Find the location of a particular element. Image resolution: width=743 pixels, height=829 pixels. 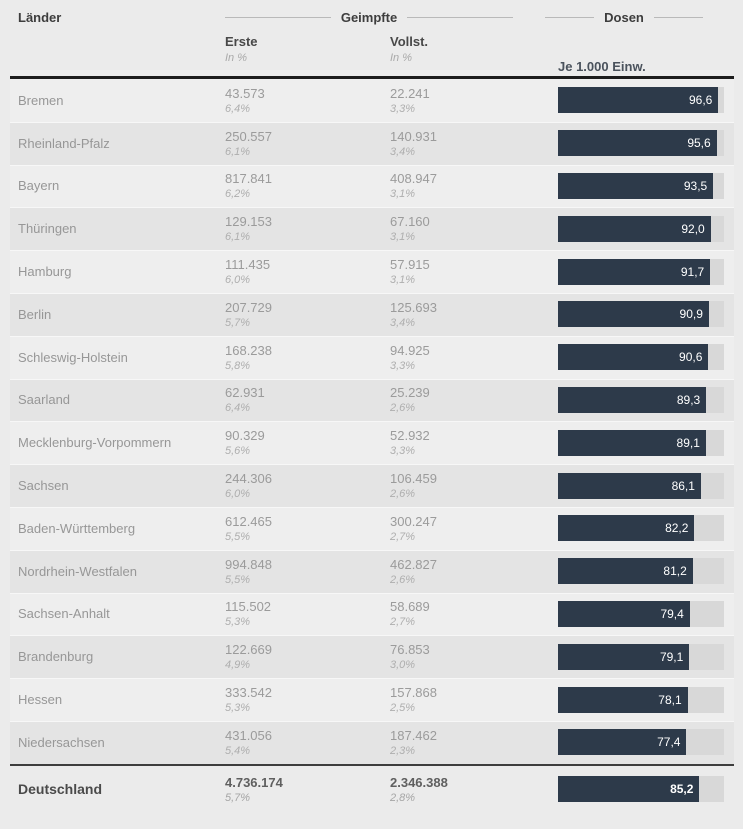

dose-value: 86,1 is located at coordinates (683, 485).